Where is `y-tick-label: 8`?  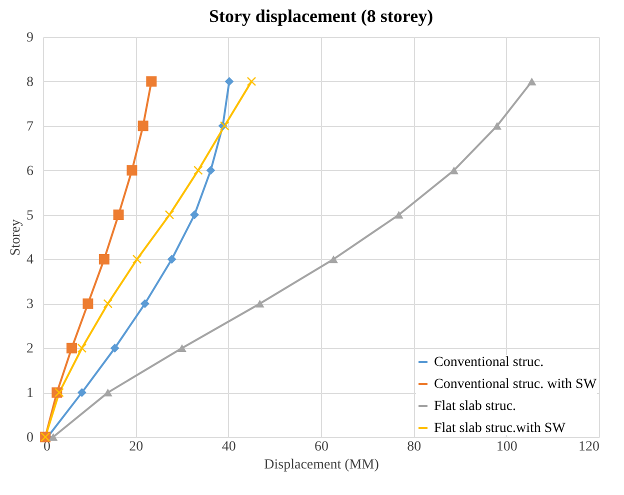 y-tick-label: 8 is located at coordinates (30, 82).